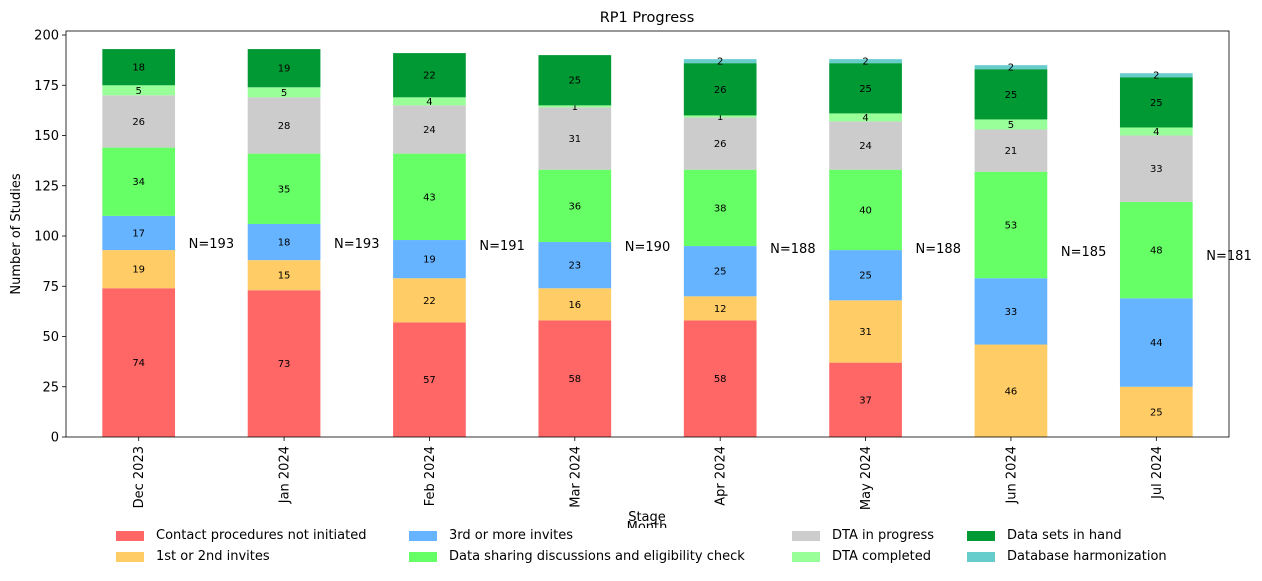 Image resolution: width=1262 pixels, height=581 pixels. I want to click on segment-value-label: 26, so click(720, 90).